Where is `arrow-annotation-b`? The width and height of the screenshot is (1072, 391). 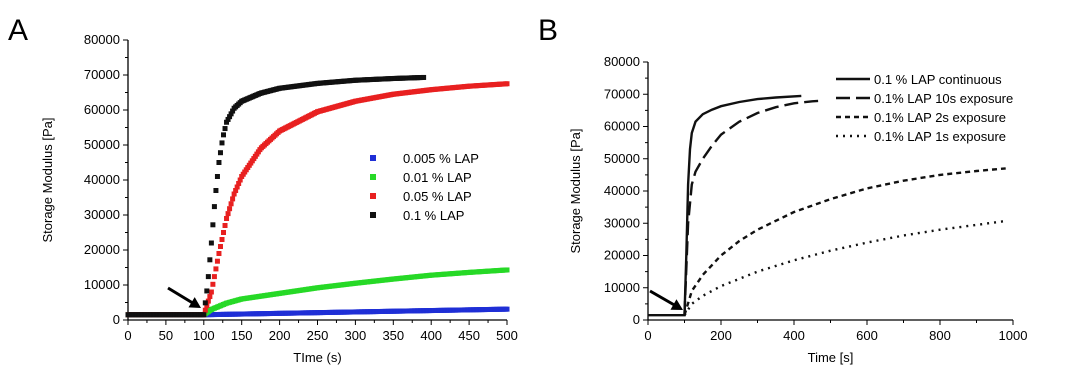
arrow-annotation-b is located at coordinates (666, 299).